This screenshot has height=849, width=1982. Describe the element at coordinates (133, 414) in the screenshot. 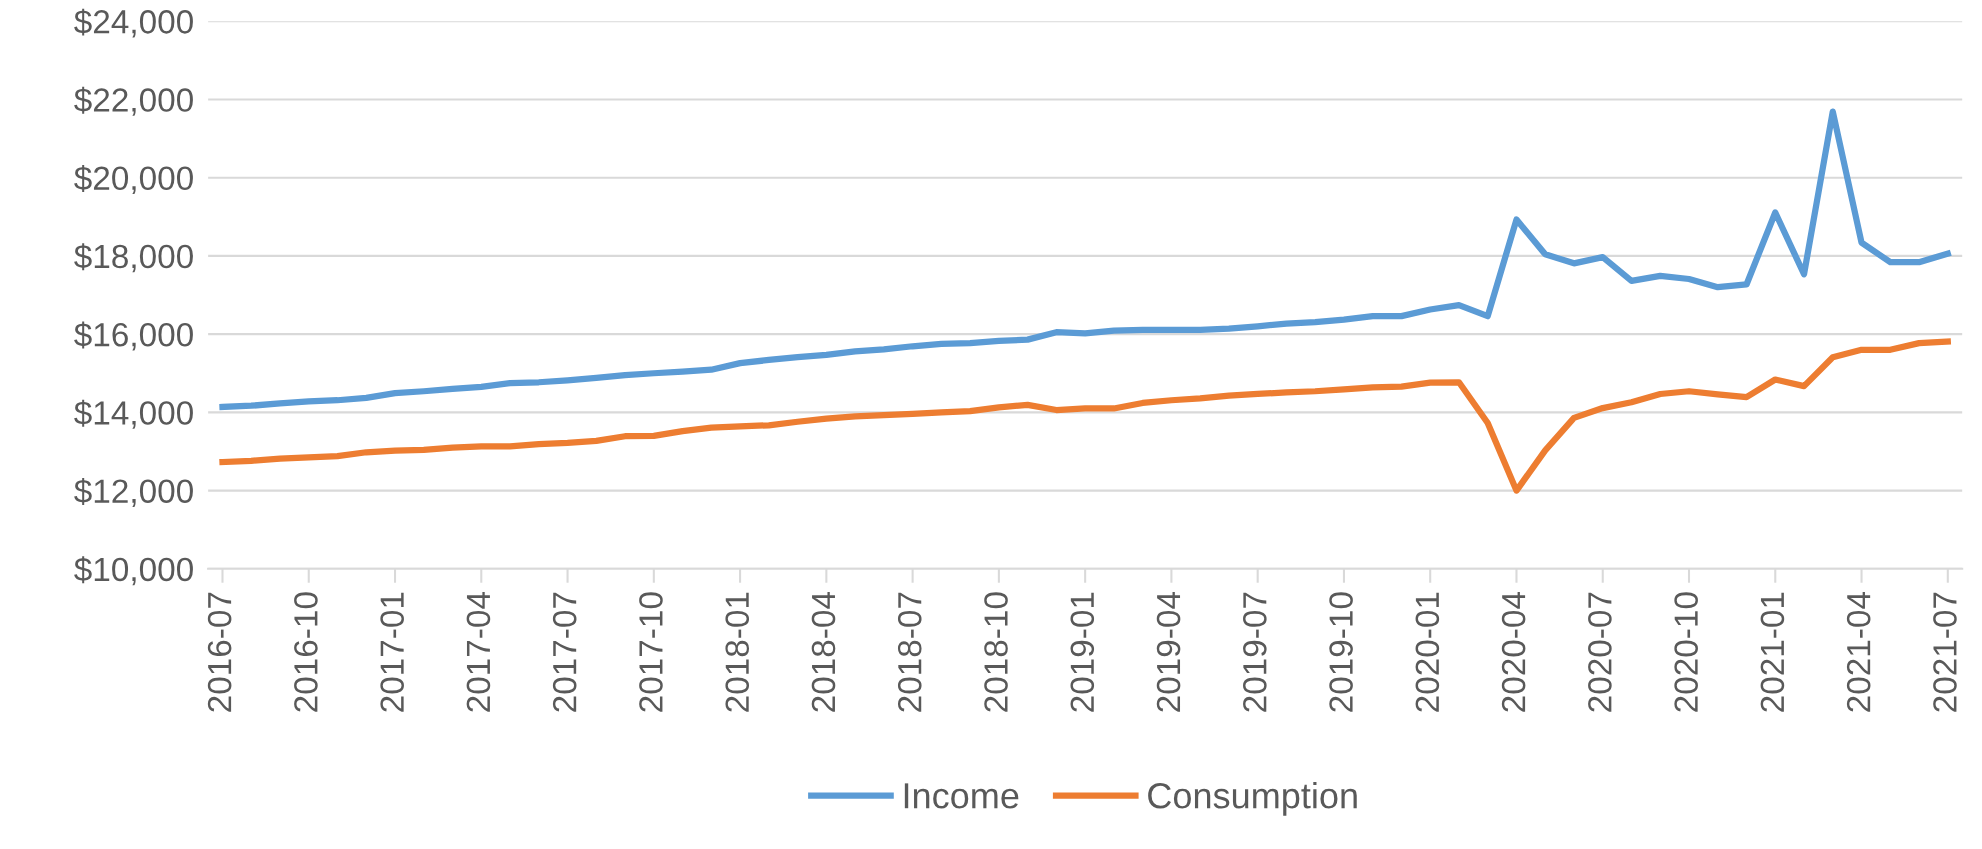

I see `y-tick-label: $14,000` at that location.